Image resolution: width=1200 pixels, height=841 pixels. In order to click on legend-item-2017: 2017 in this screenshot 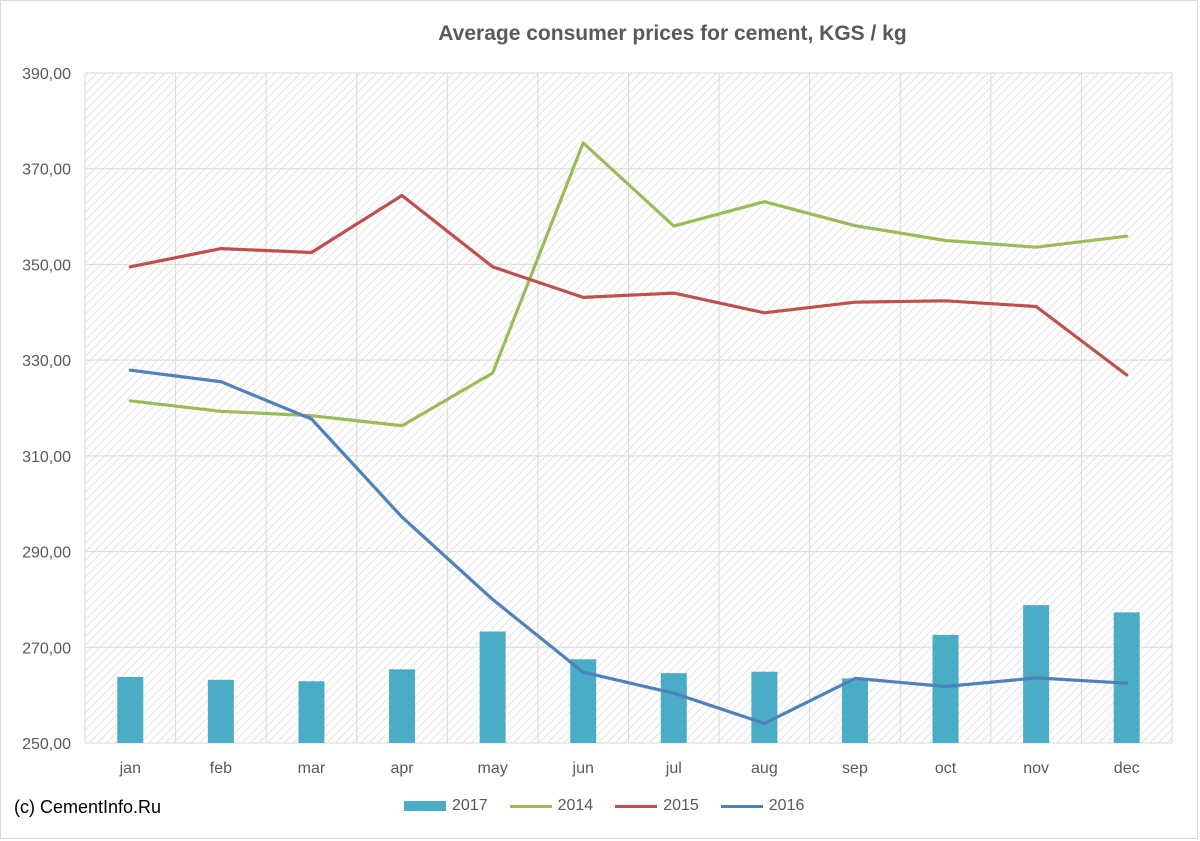, I will do `click(446, 806)`.